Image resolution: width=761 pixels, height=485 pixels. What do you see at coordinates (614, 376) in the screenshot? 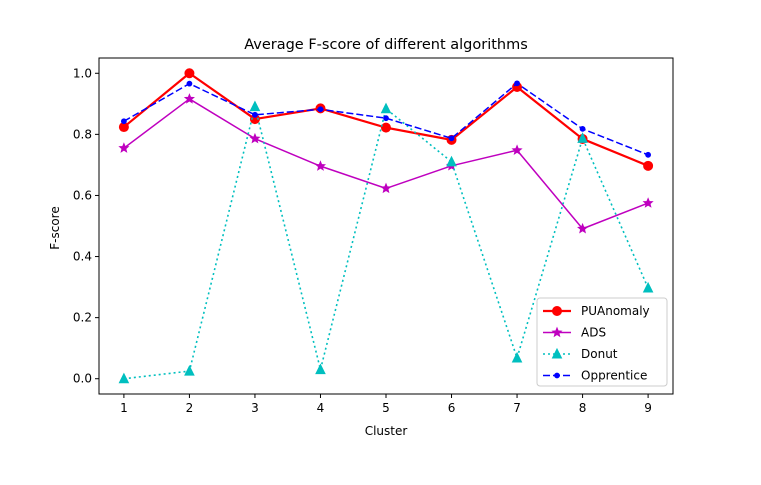
I see `legend-label-opprentice: Opprentice` at bounding box center [614, 376].